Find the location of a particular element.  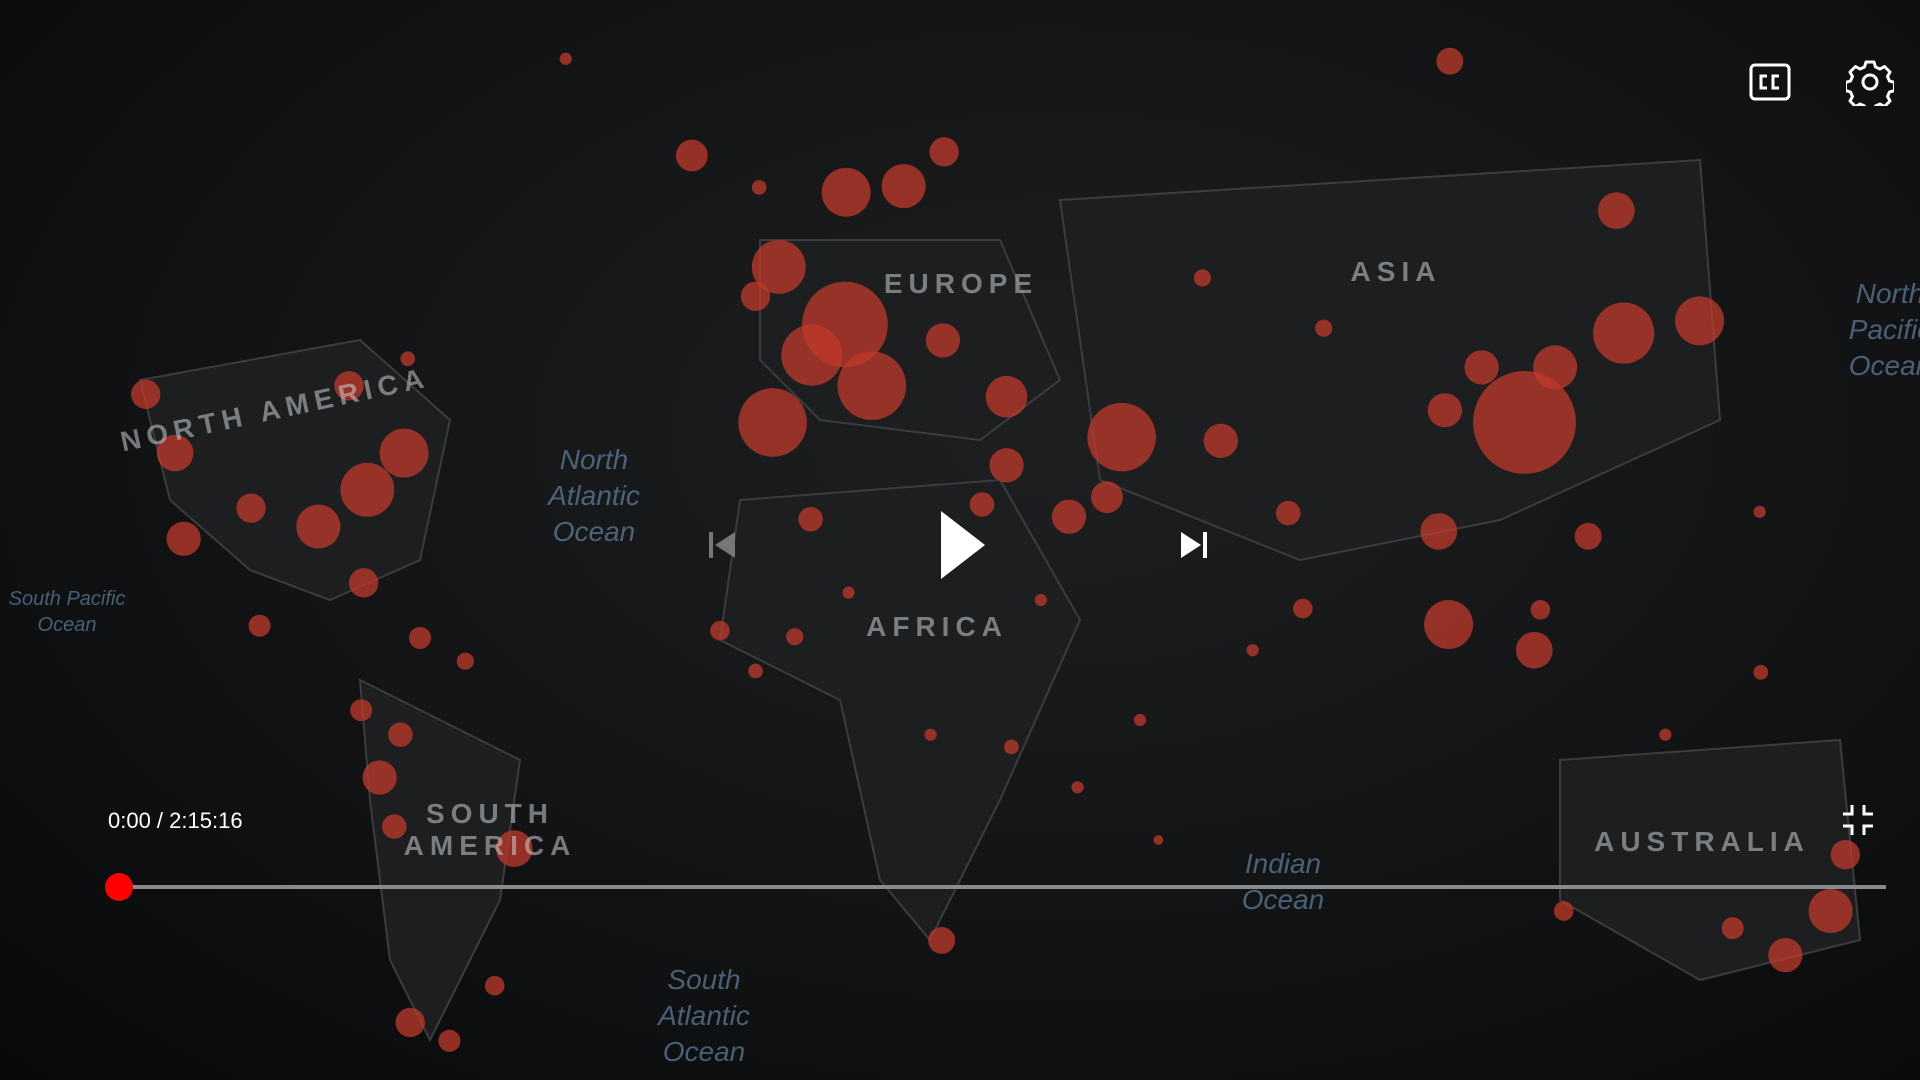

map-label: EUROPE is located at coordinates (961, 283).